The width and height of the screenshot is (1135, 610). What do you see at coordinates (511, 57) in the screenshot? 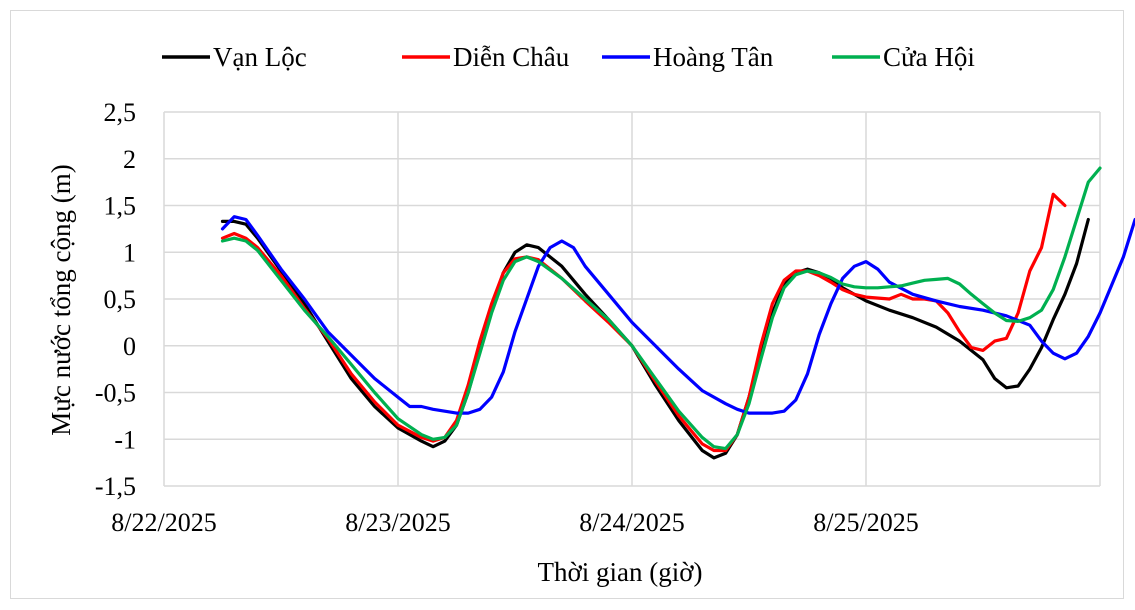
I see `legend-label: Diễn Châu` at bounding box center [511, 57].